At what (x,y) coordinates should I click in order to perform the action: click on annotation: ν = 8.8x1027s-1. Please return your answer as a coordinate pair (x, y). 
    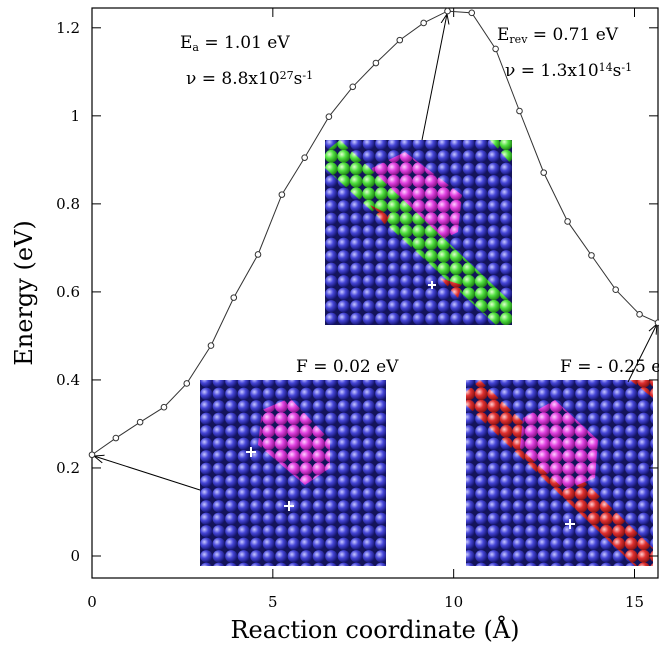
    Looking at the image, I should click on (249, 79).